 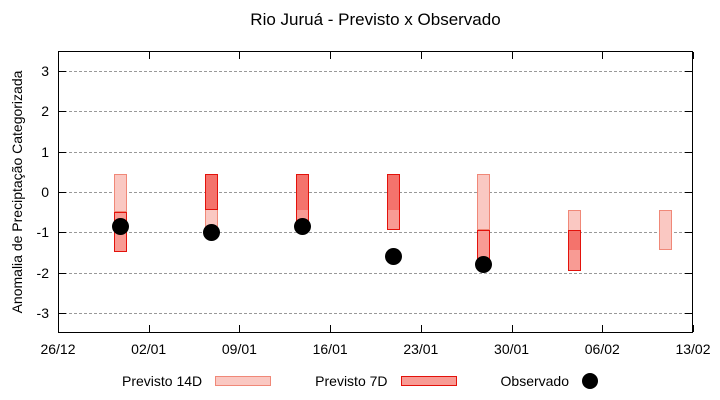 I want to click on legend-item-previsto-14d: Previsto 14D, so click(x=197, y=381).